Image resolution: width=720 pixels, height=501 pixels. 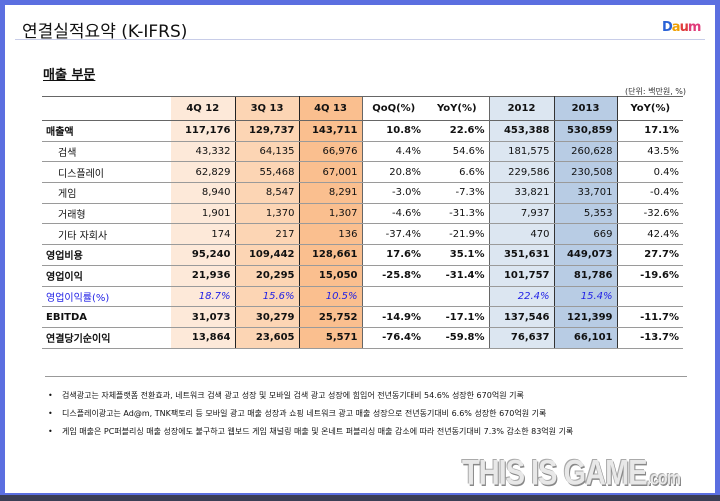 I want to click on table-cell: -0.4%, so click(x=650, y=193).